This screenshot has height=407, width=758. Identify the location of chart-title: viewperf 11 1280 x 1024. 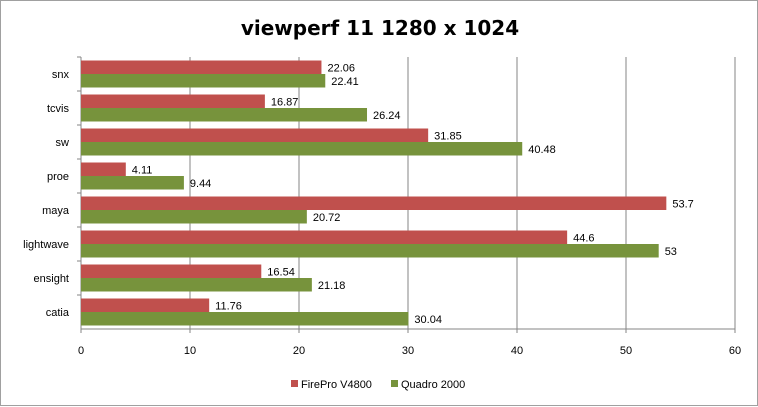
(380, 28).